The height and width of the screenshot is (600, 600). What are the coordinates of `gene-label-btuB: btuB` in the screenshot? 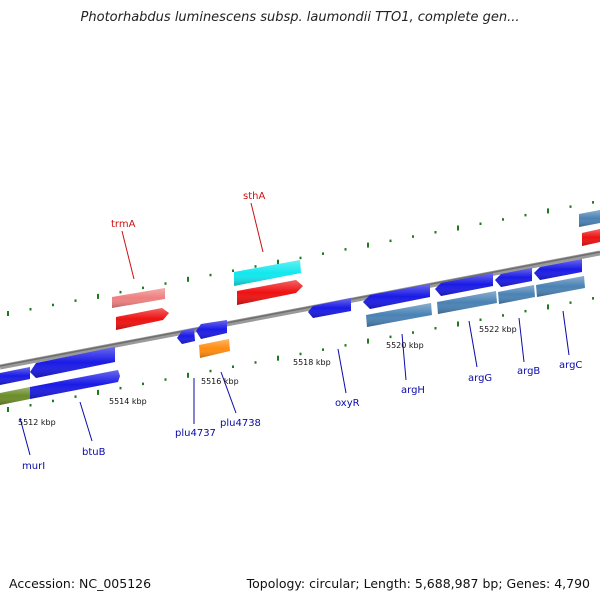 It's located at (94, 452).